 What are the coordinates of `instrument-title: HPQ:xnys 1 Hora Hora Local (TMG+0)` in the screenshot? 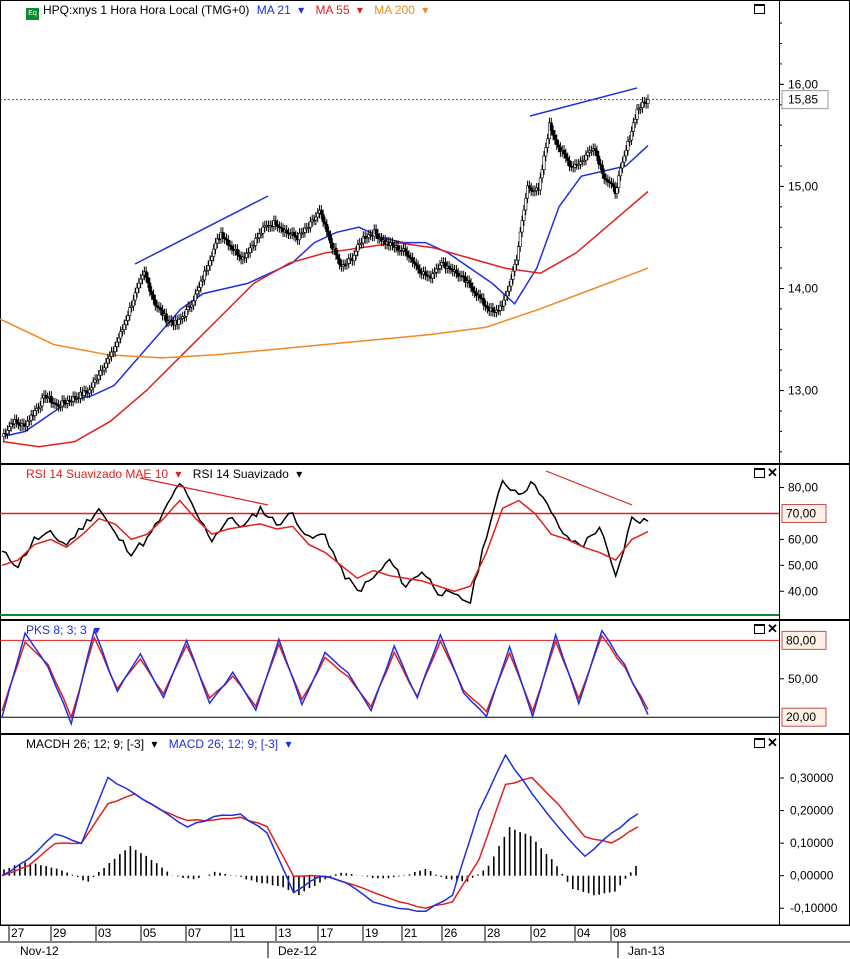 It's located at (146, 10).